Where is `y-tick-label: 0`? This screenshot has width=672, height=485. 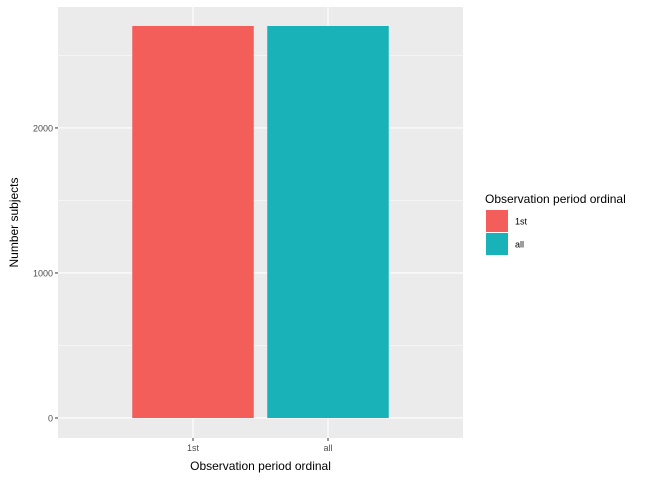 y-tick-label: 0 is located at coordinates (50, 418).